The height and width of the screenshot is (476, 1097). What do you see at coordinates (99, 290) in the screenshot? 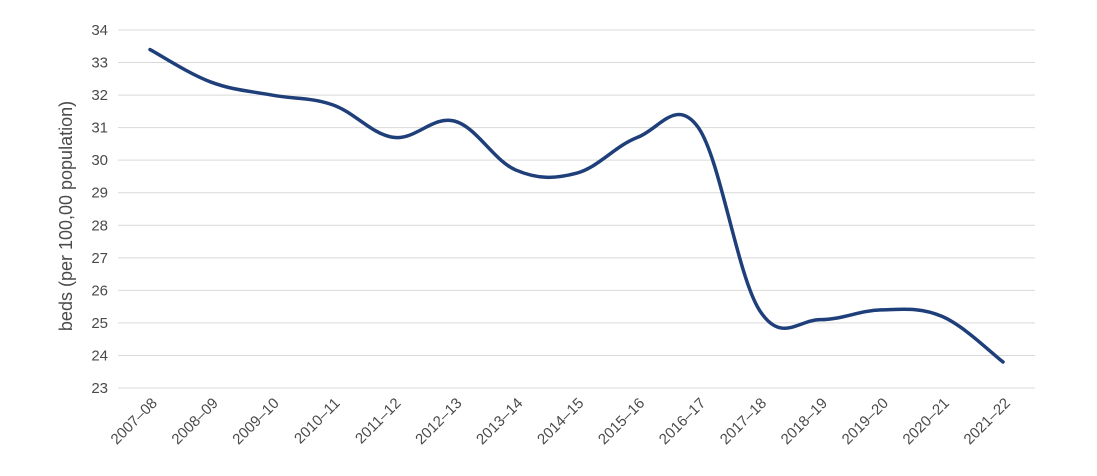
I see `y-tick-label: 26` at bounding box center [99, 290].